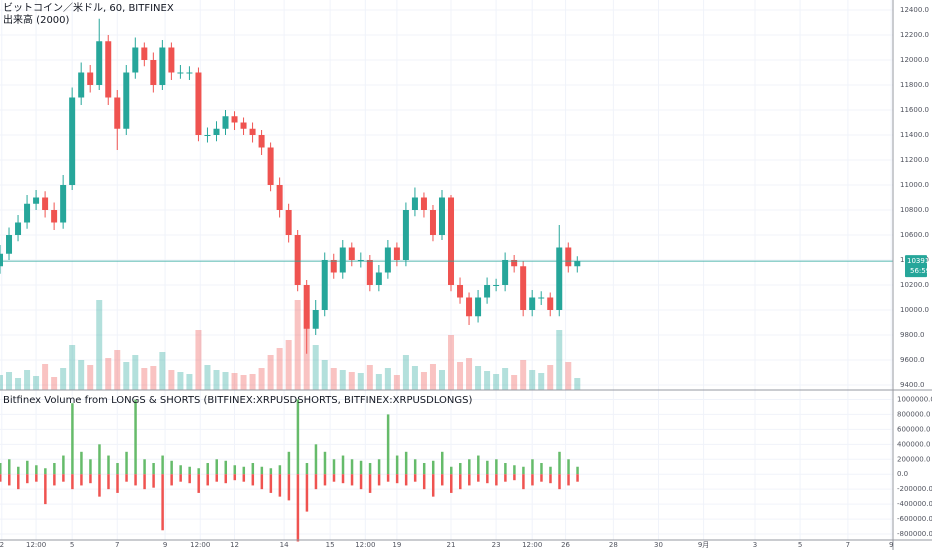 This screenshot has height=550, width=932. Describe the element at coordinates (914, 10) in the screenshot. I see `y-tick-label: 12400.0` at that location.